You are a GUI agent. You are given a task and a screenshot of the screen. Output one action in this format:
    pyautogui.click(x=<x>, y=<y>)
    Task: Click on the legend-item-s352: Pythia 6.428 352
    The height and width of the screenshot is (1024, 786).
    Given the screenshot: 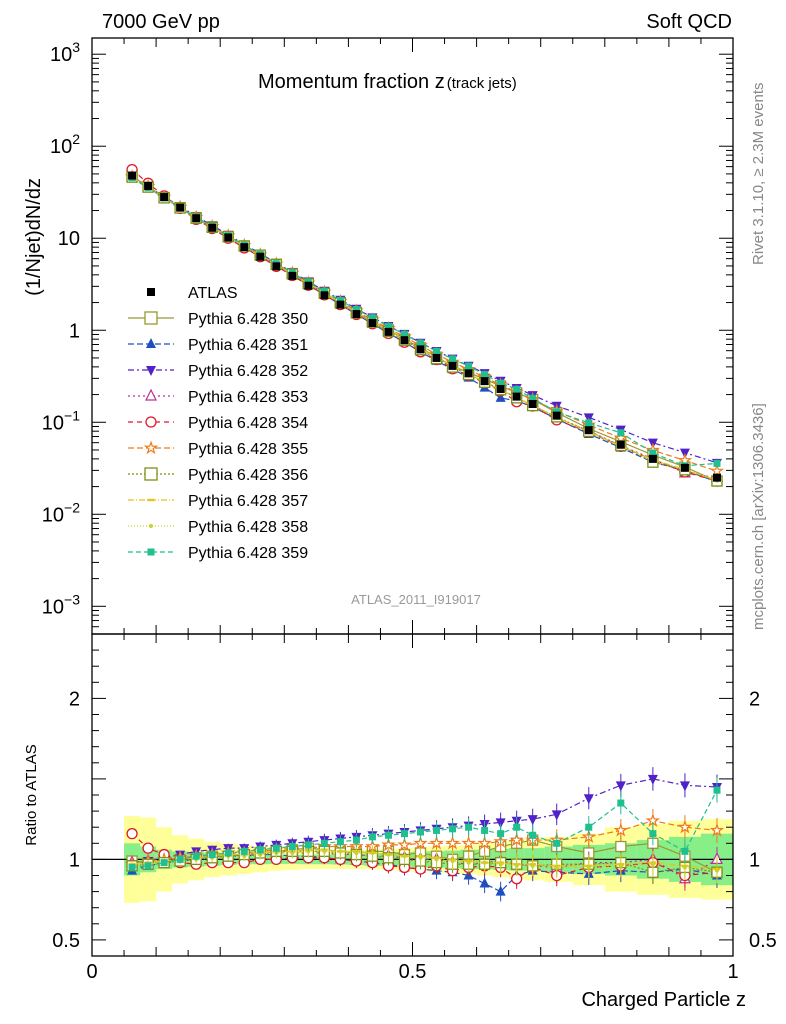 What is the action you would take?
    pyautogui.click(x=218, y=371)
    